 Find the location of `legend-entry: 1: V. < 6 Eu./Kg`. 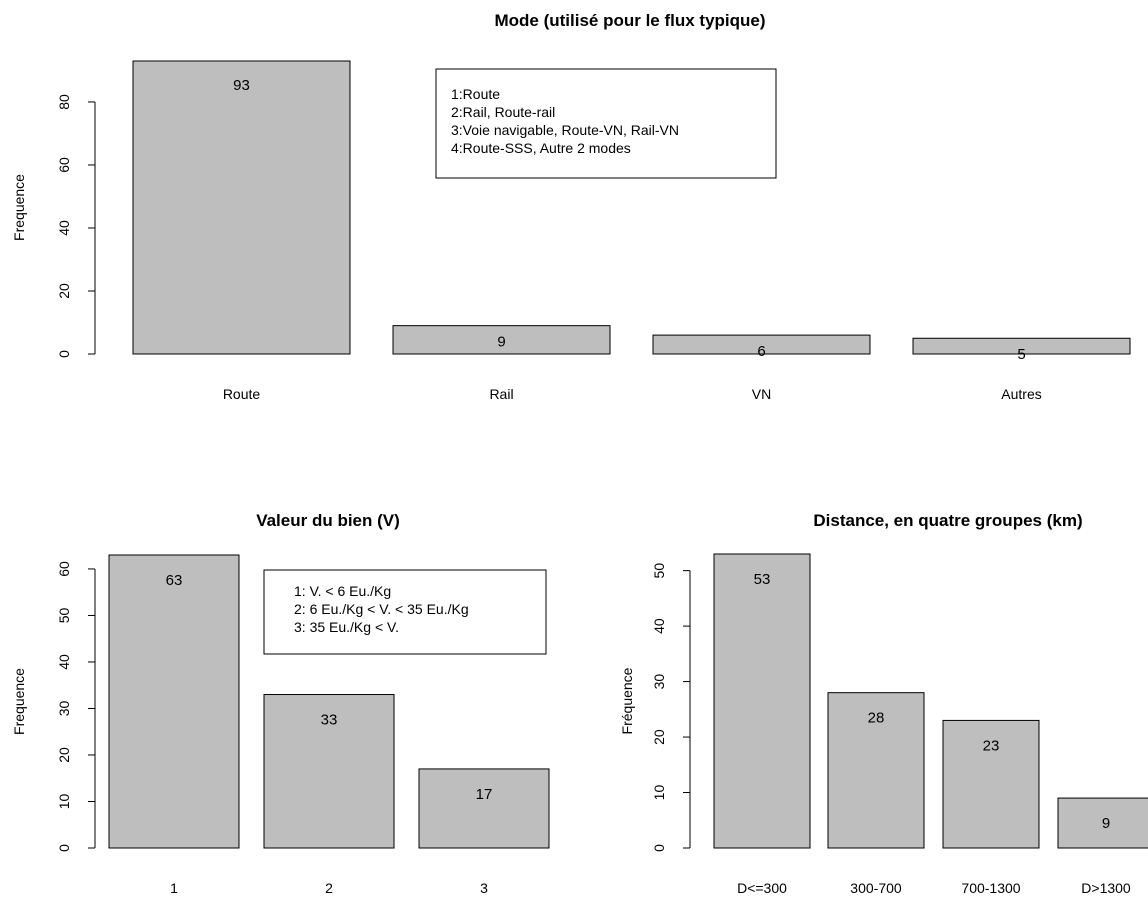

legend-entry: 1: V. < 6 Eu./Kg is located at coordinates (342, 591).